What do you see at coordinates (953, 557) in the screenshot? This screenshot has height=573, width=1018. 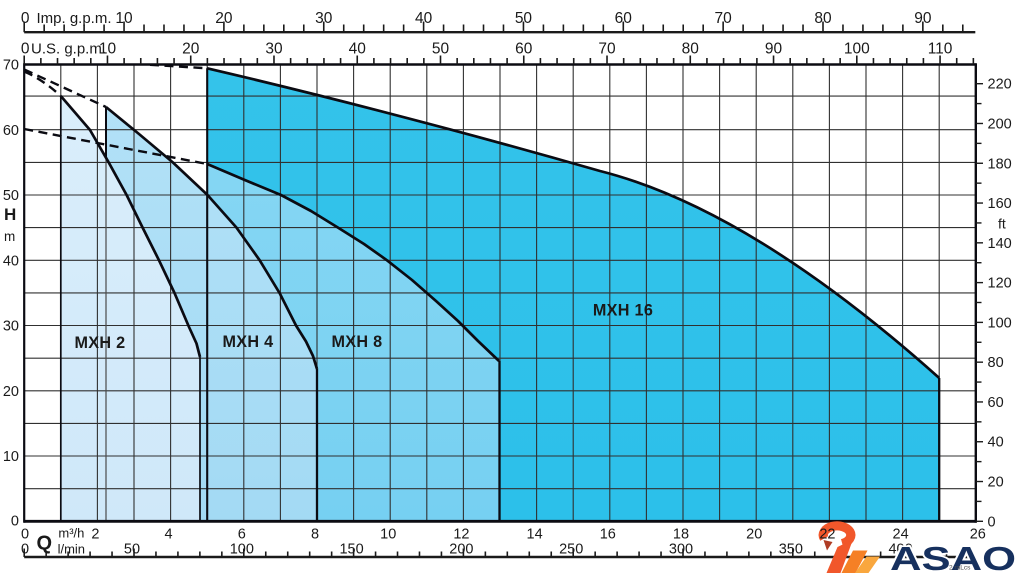 I see `svg-text: ASAO` at bounding box center [953, 557].